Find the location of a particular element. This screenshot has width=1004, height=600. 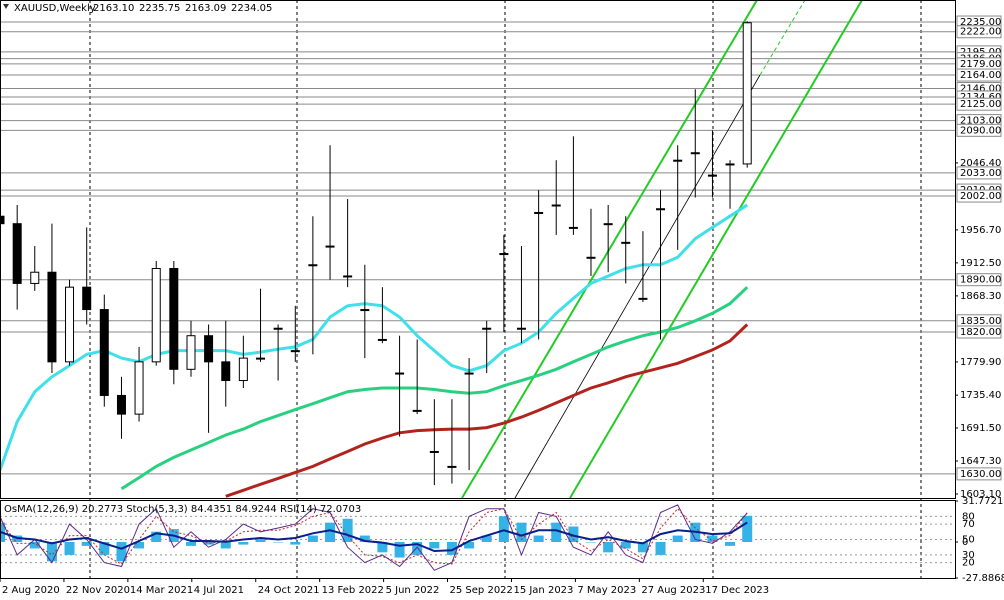

ohlc-open: 2163.10 is located at coordinates (113, 8).